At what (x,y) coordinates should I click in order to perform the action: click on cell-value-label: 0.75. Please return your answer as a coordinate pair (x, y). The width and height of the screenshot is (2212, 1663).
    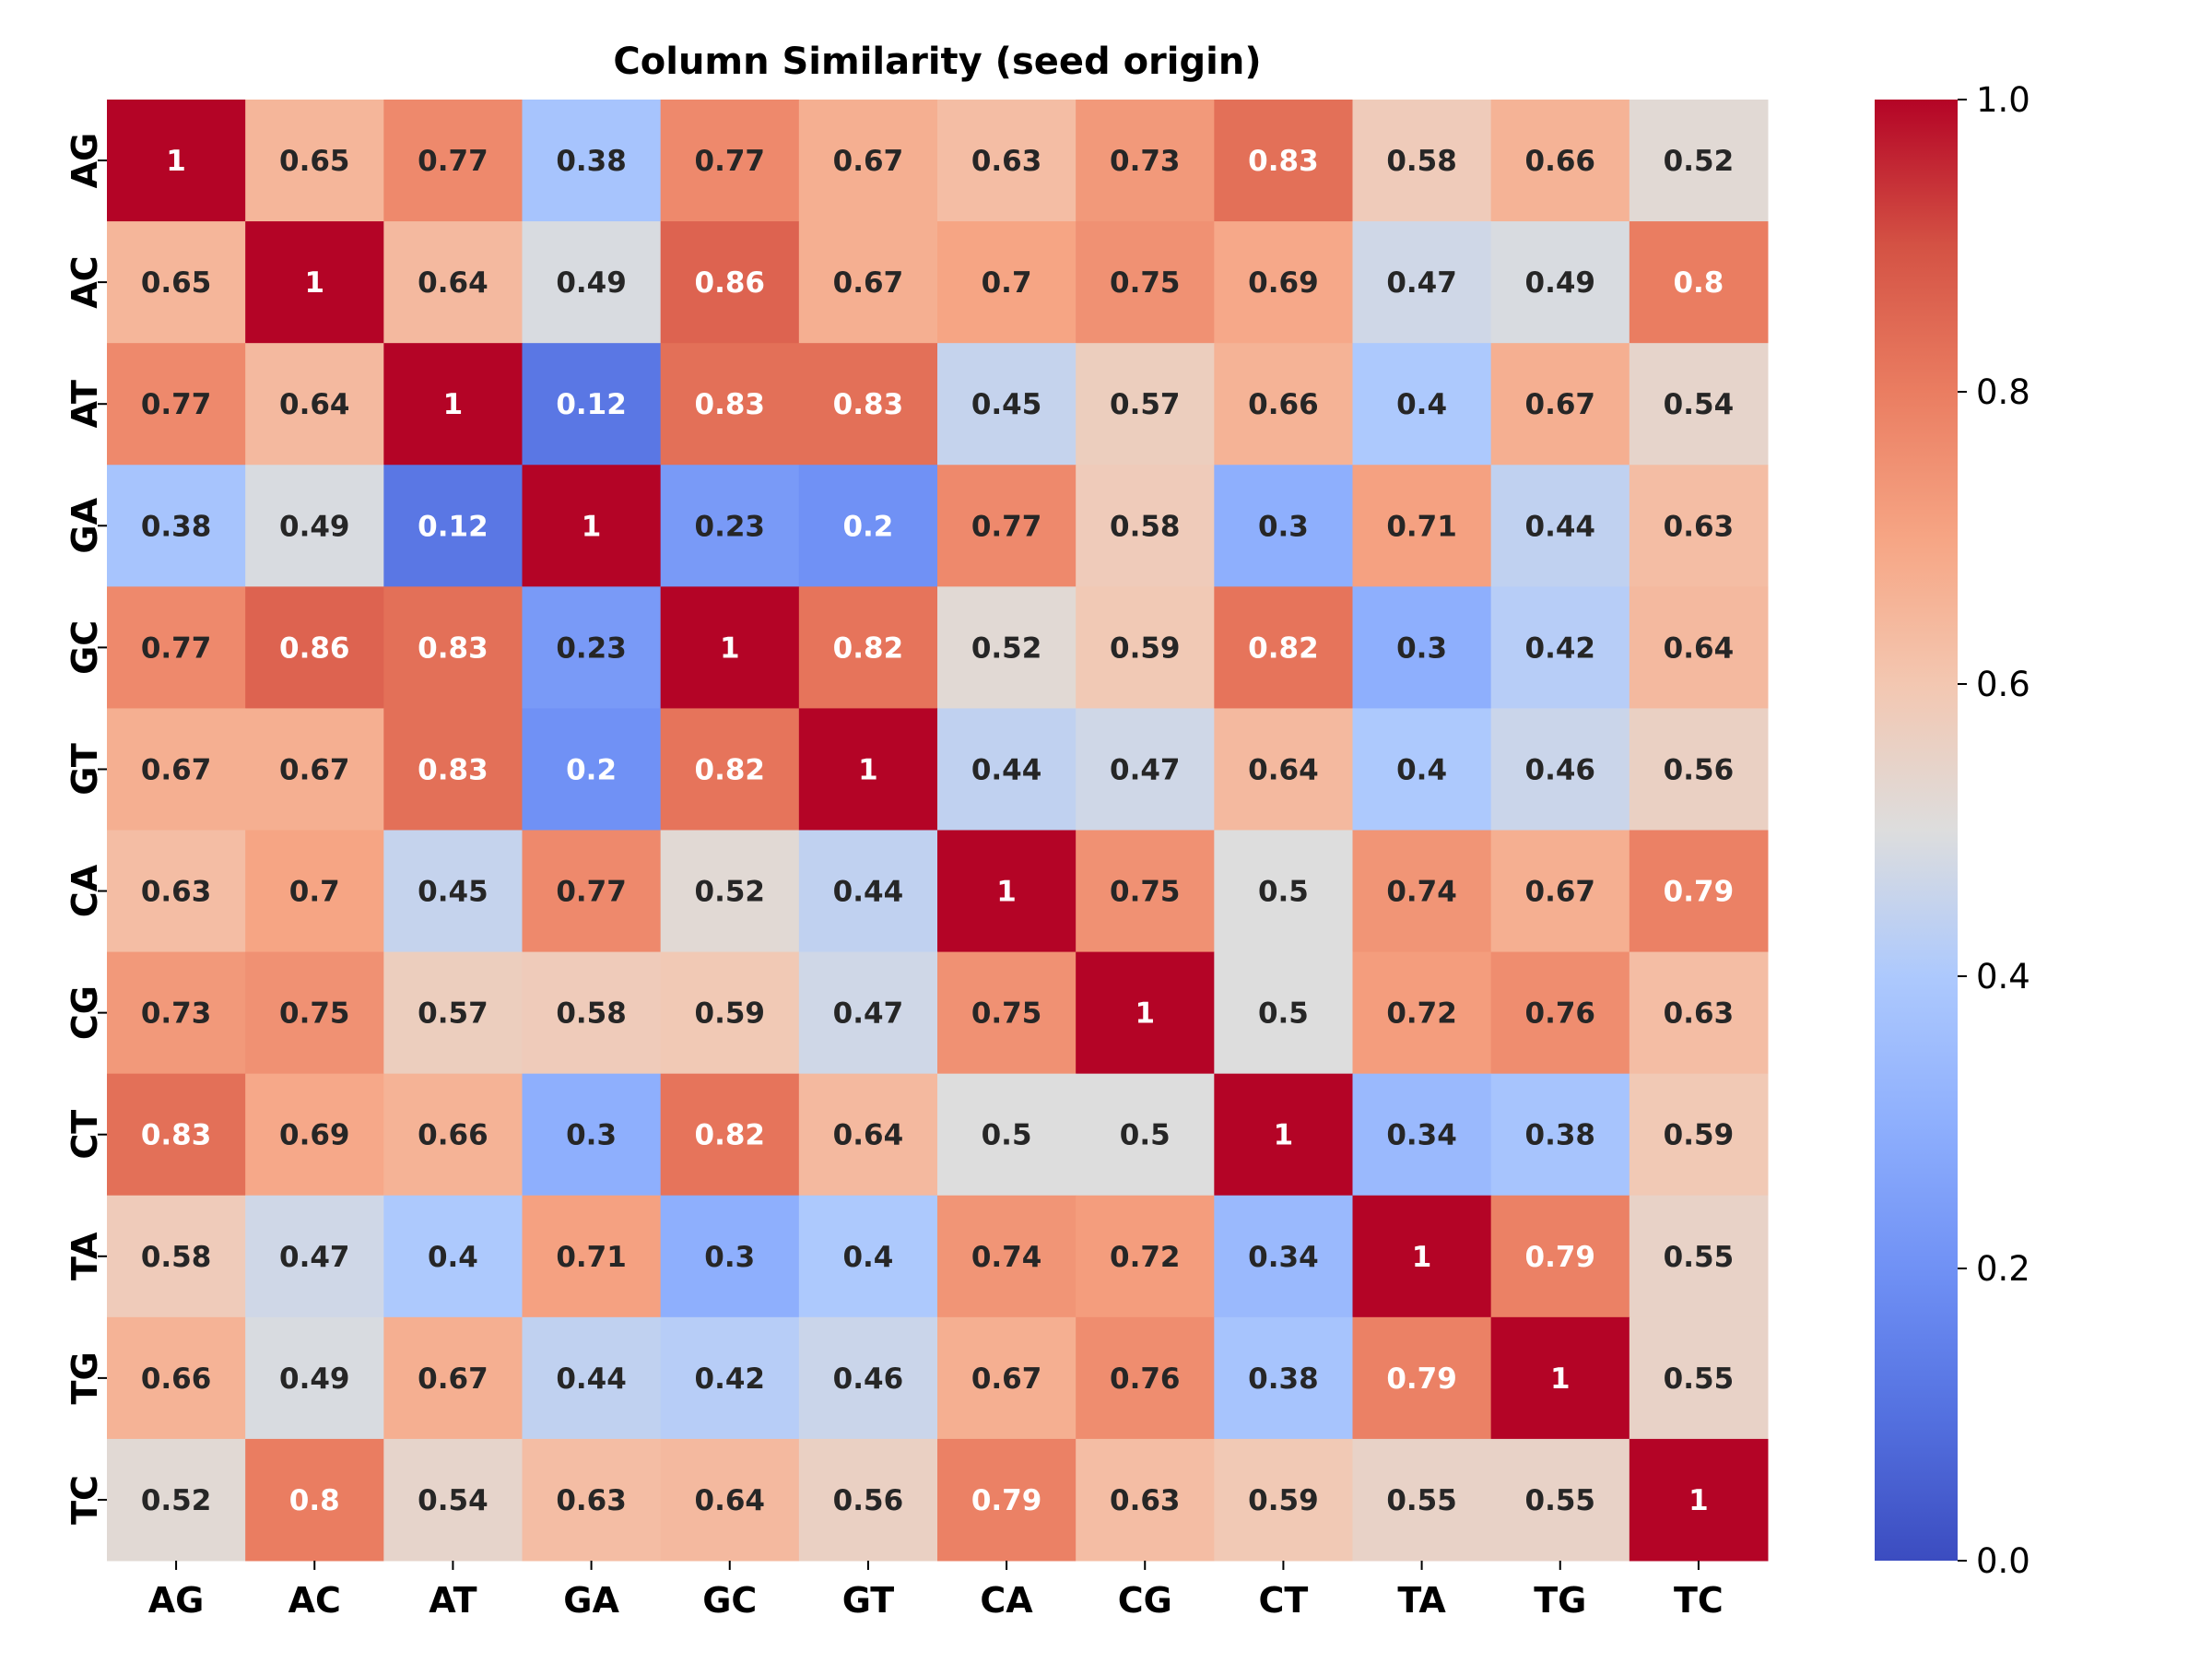
    Looking at the image, I should click on (314, 1014).